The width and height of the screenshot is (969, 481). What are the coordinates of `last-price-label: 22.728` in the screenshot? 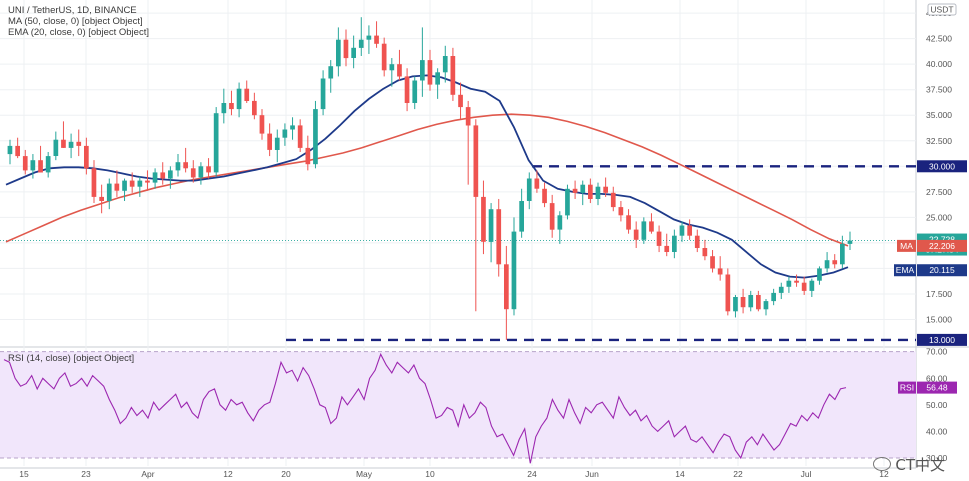 It's located at (942, 240).